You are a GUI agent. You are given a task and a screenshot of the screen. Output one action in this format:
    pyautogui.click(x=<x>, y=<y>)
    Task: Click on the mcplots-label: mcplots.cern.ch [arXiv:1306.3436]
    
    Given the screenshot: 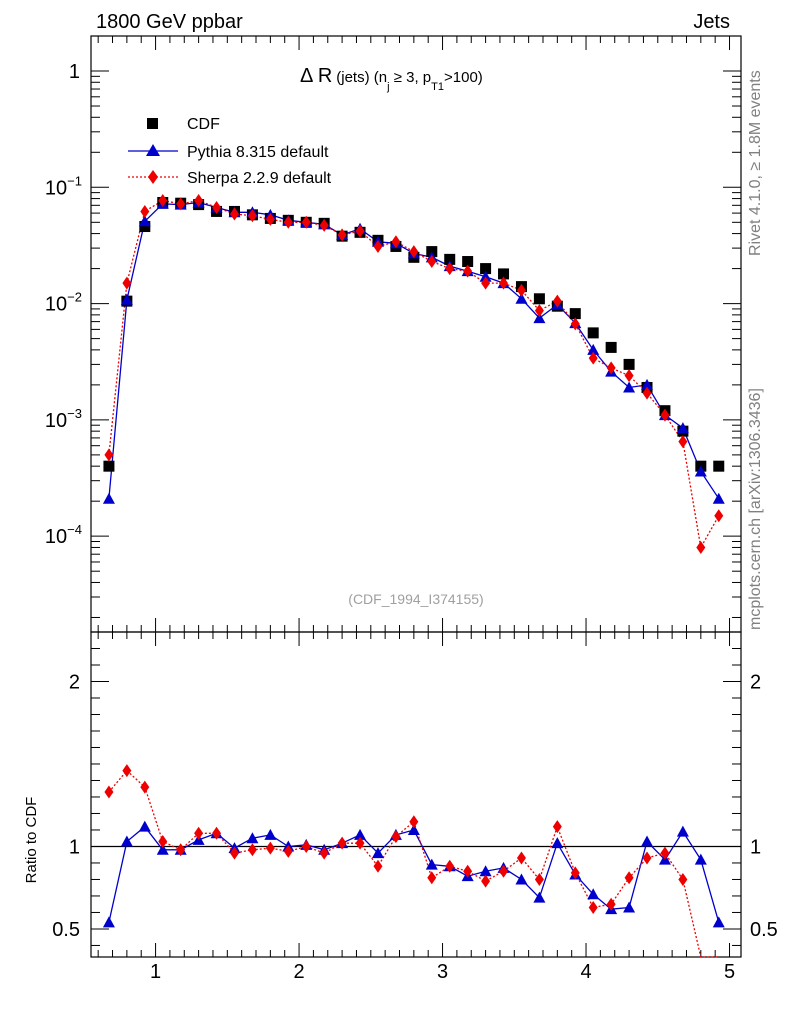 What is the action you would take?
    pyautogui.click(x=755, y=509)
    